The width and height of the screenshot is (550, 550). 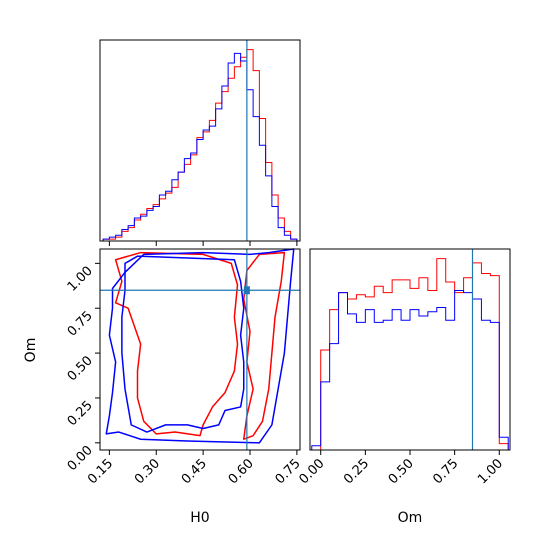 I want to click on hist-om-series-0-step, so click(x=410, y=354).